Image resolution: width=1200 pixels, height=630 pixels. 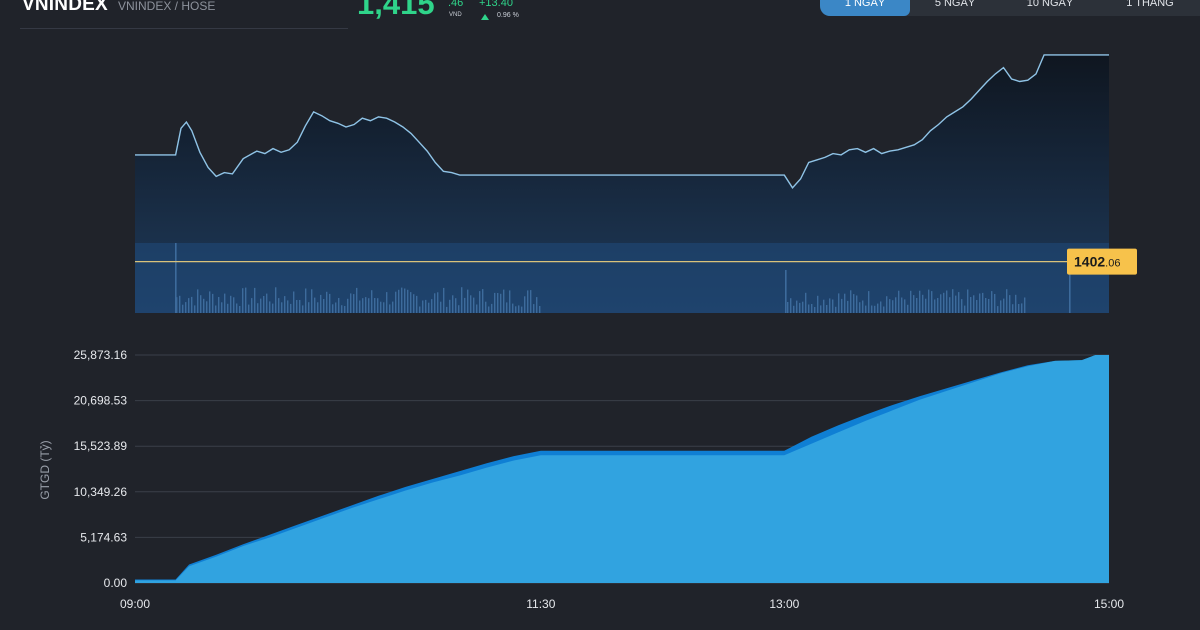 What do you see at coordinates (65, 7) in the screenshot?
I see `symbol-title: VNINDEX` at bounding box center [65, 7].